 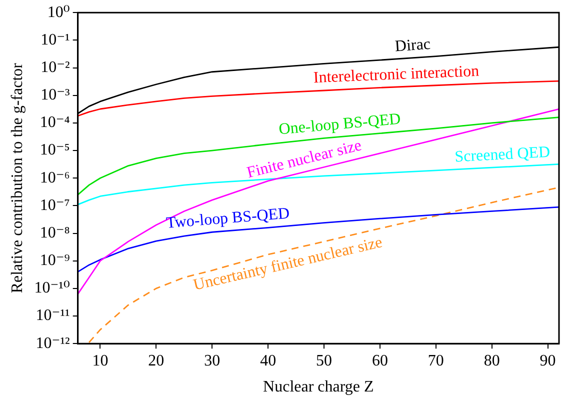 I want to click on y-tick-label: 10⁻¹², so click(x=53, y=343).